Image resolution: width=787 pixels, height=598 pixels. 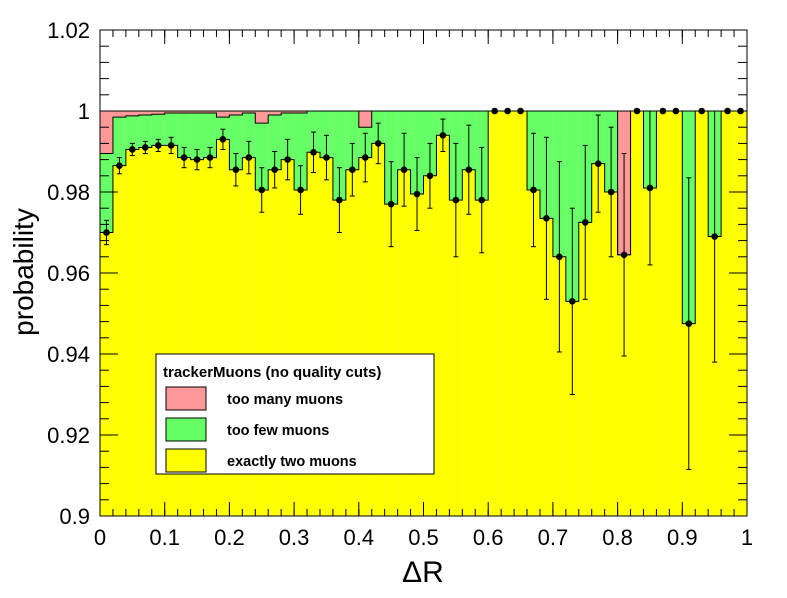 I want to click on x-tick-label: 0, so click(x=100, y=537).